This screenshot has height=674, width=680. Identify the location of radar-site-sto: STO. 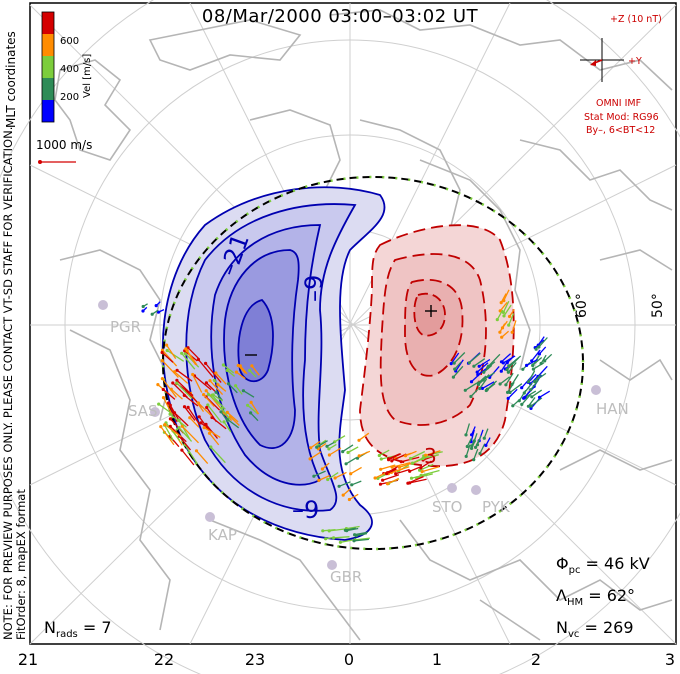
(447, 507).